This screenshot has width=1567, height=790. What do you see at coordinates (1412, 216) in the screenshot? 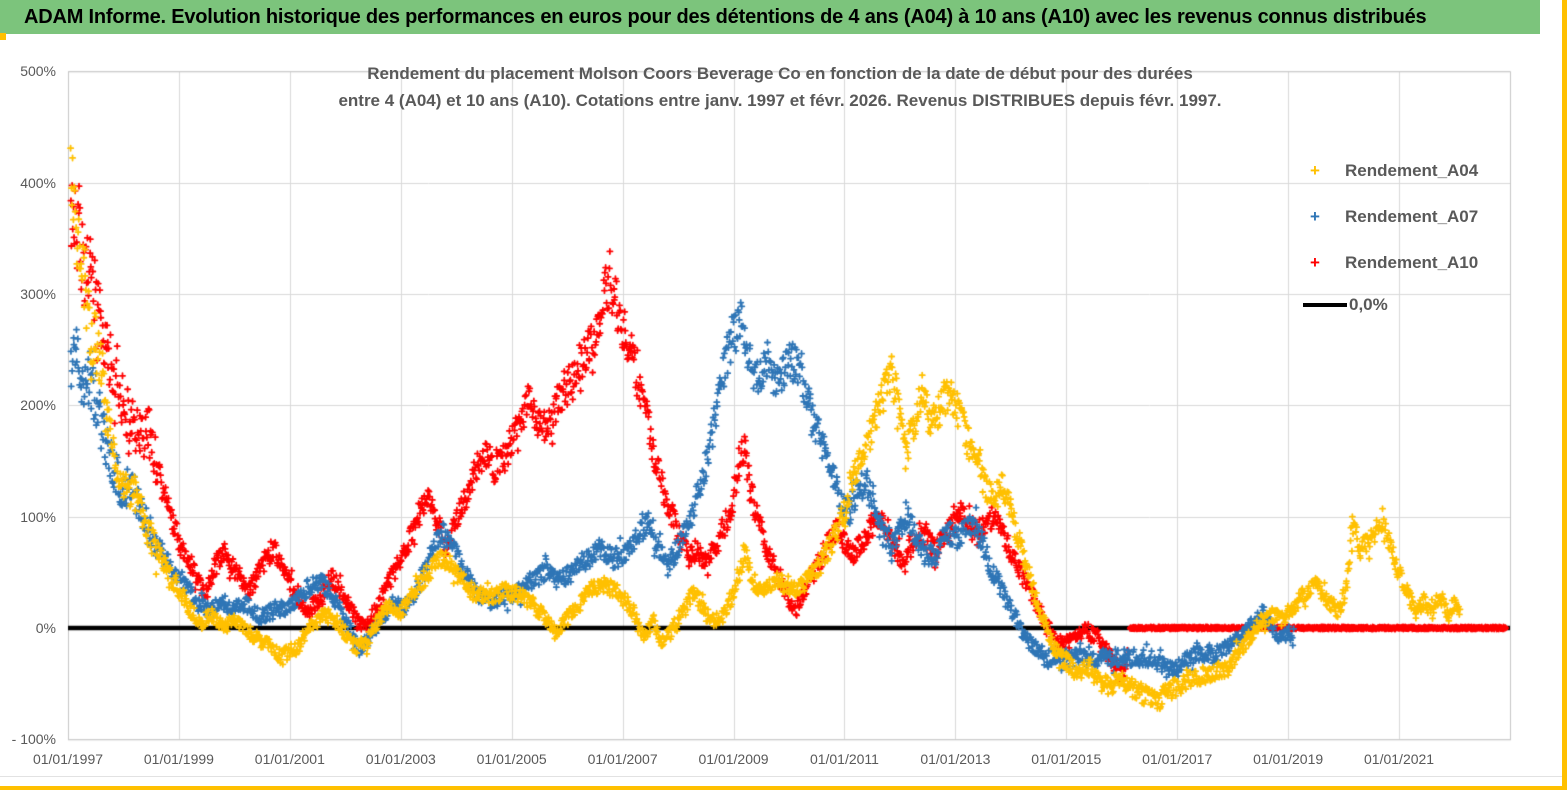
I see `legend-label: Rendement_A07` at bounding box center [1412, 216].